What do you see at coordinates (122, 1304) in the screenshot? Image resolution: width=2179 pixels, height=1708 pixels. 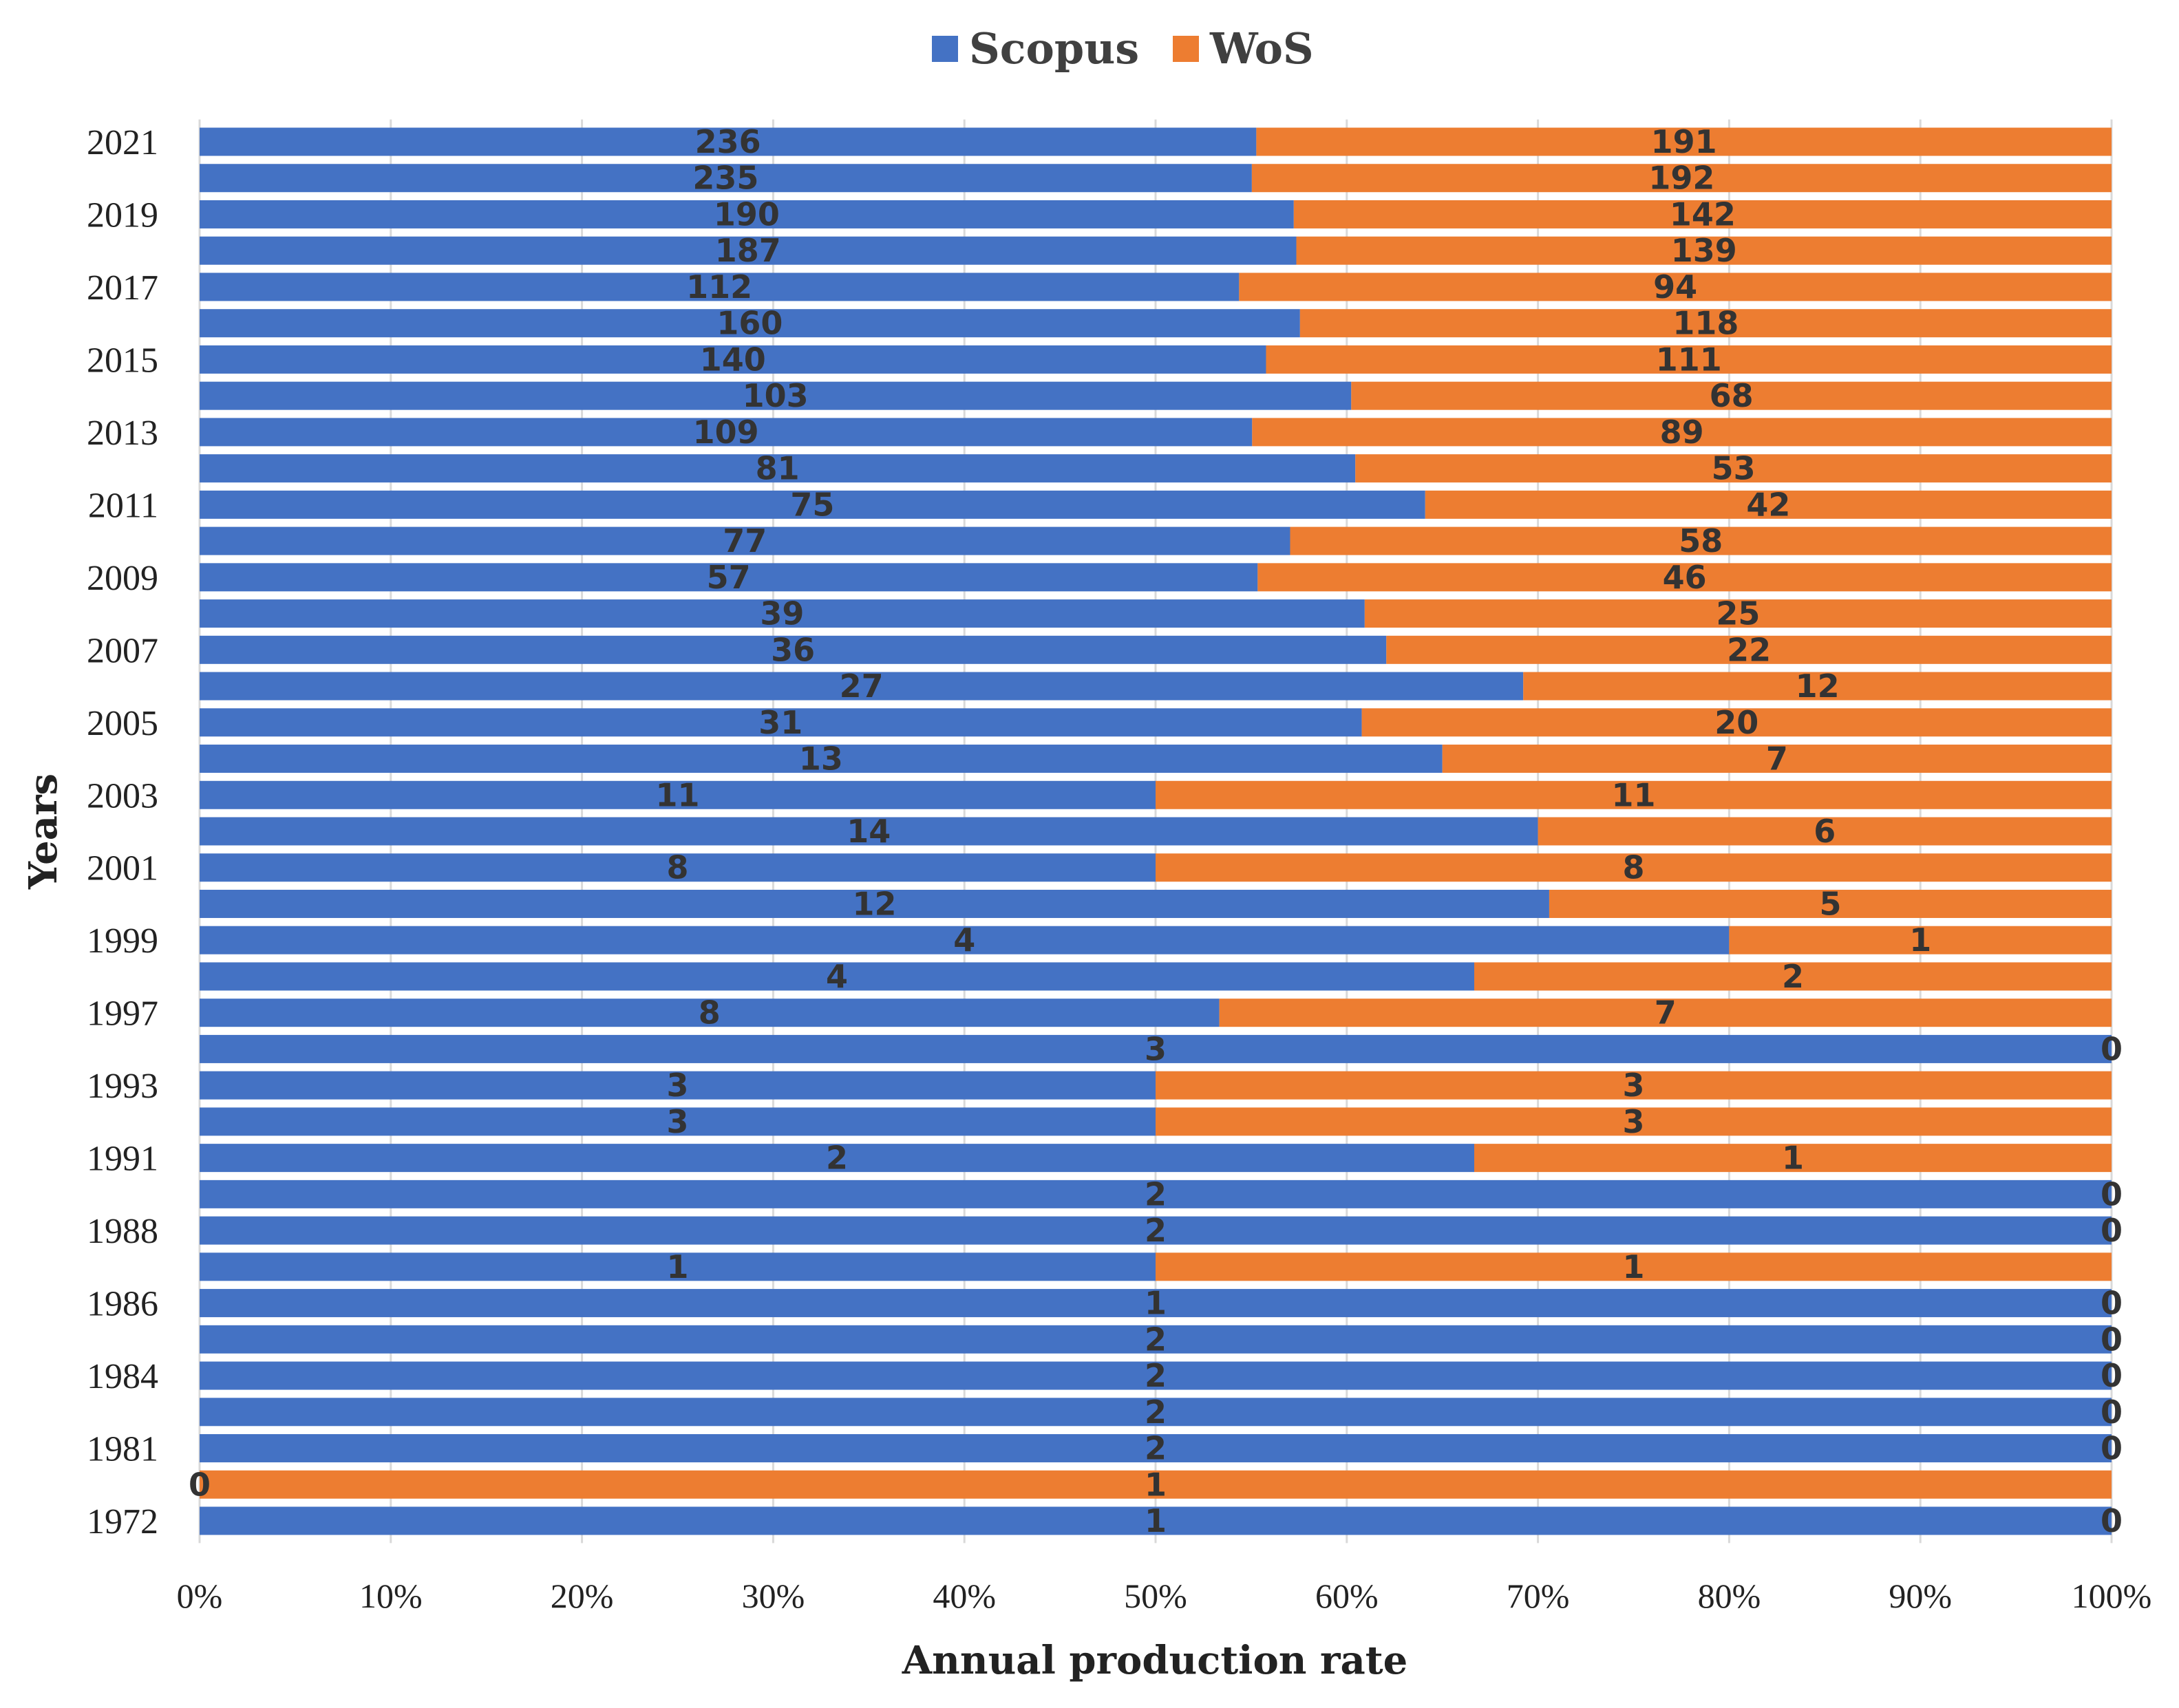 I see `y-tick-label: 1986` at bounding box center [122, 1304].